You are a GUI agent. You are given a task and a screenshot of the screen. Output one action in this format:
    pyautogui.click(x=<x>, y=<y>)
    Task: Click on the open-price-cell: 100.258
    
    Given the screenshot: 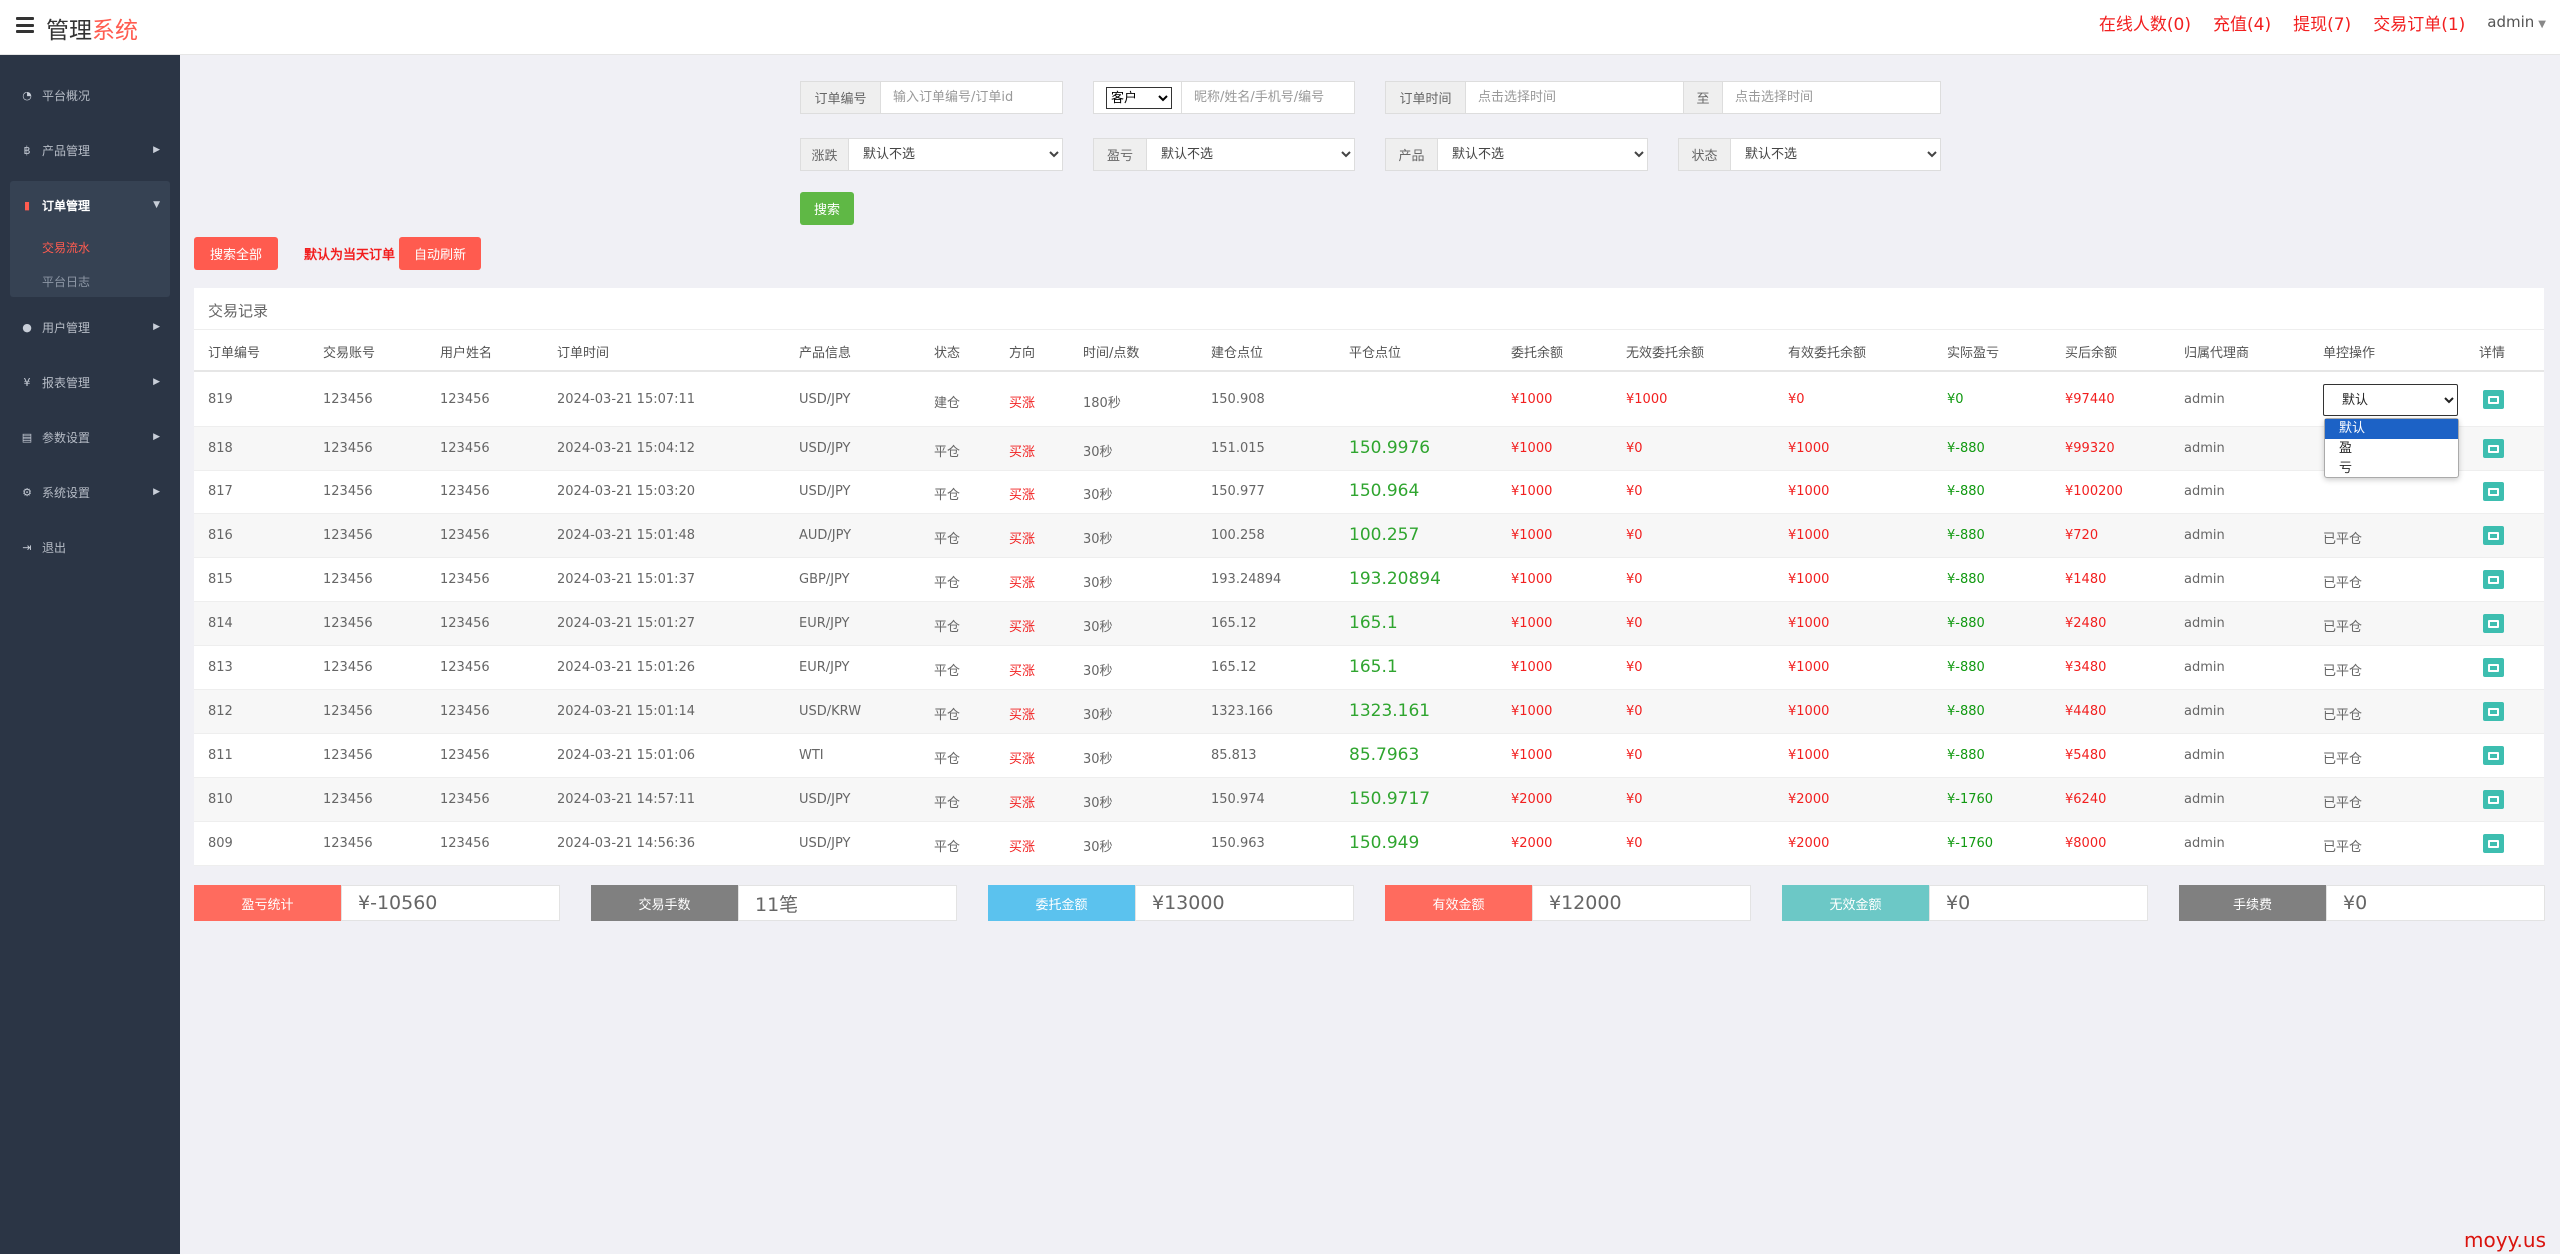 What is the action you would take?
    pyautogui.click(x=1238, y=535)
    